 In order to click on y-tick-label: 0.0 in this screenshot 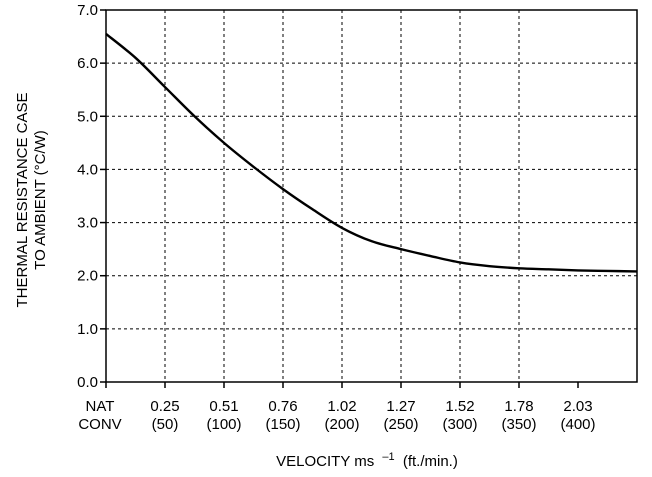, I will do `click(87, 382)`.